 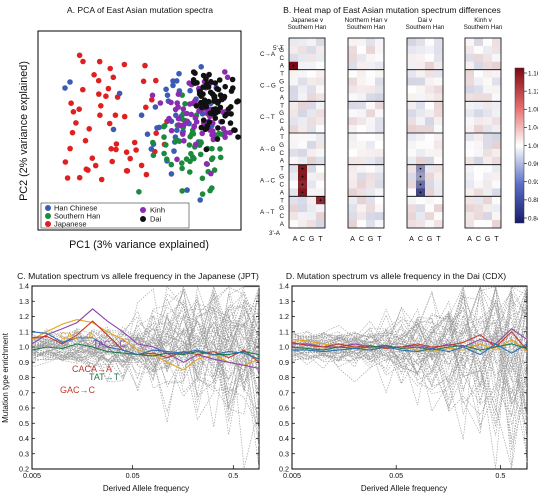 What do you see at coordinates (438, 238) in the screenshot?
I see `heatmap-column-label: T` at bounding box center [438, 238].